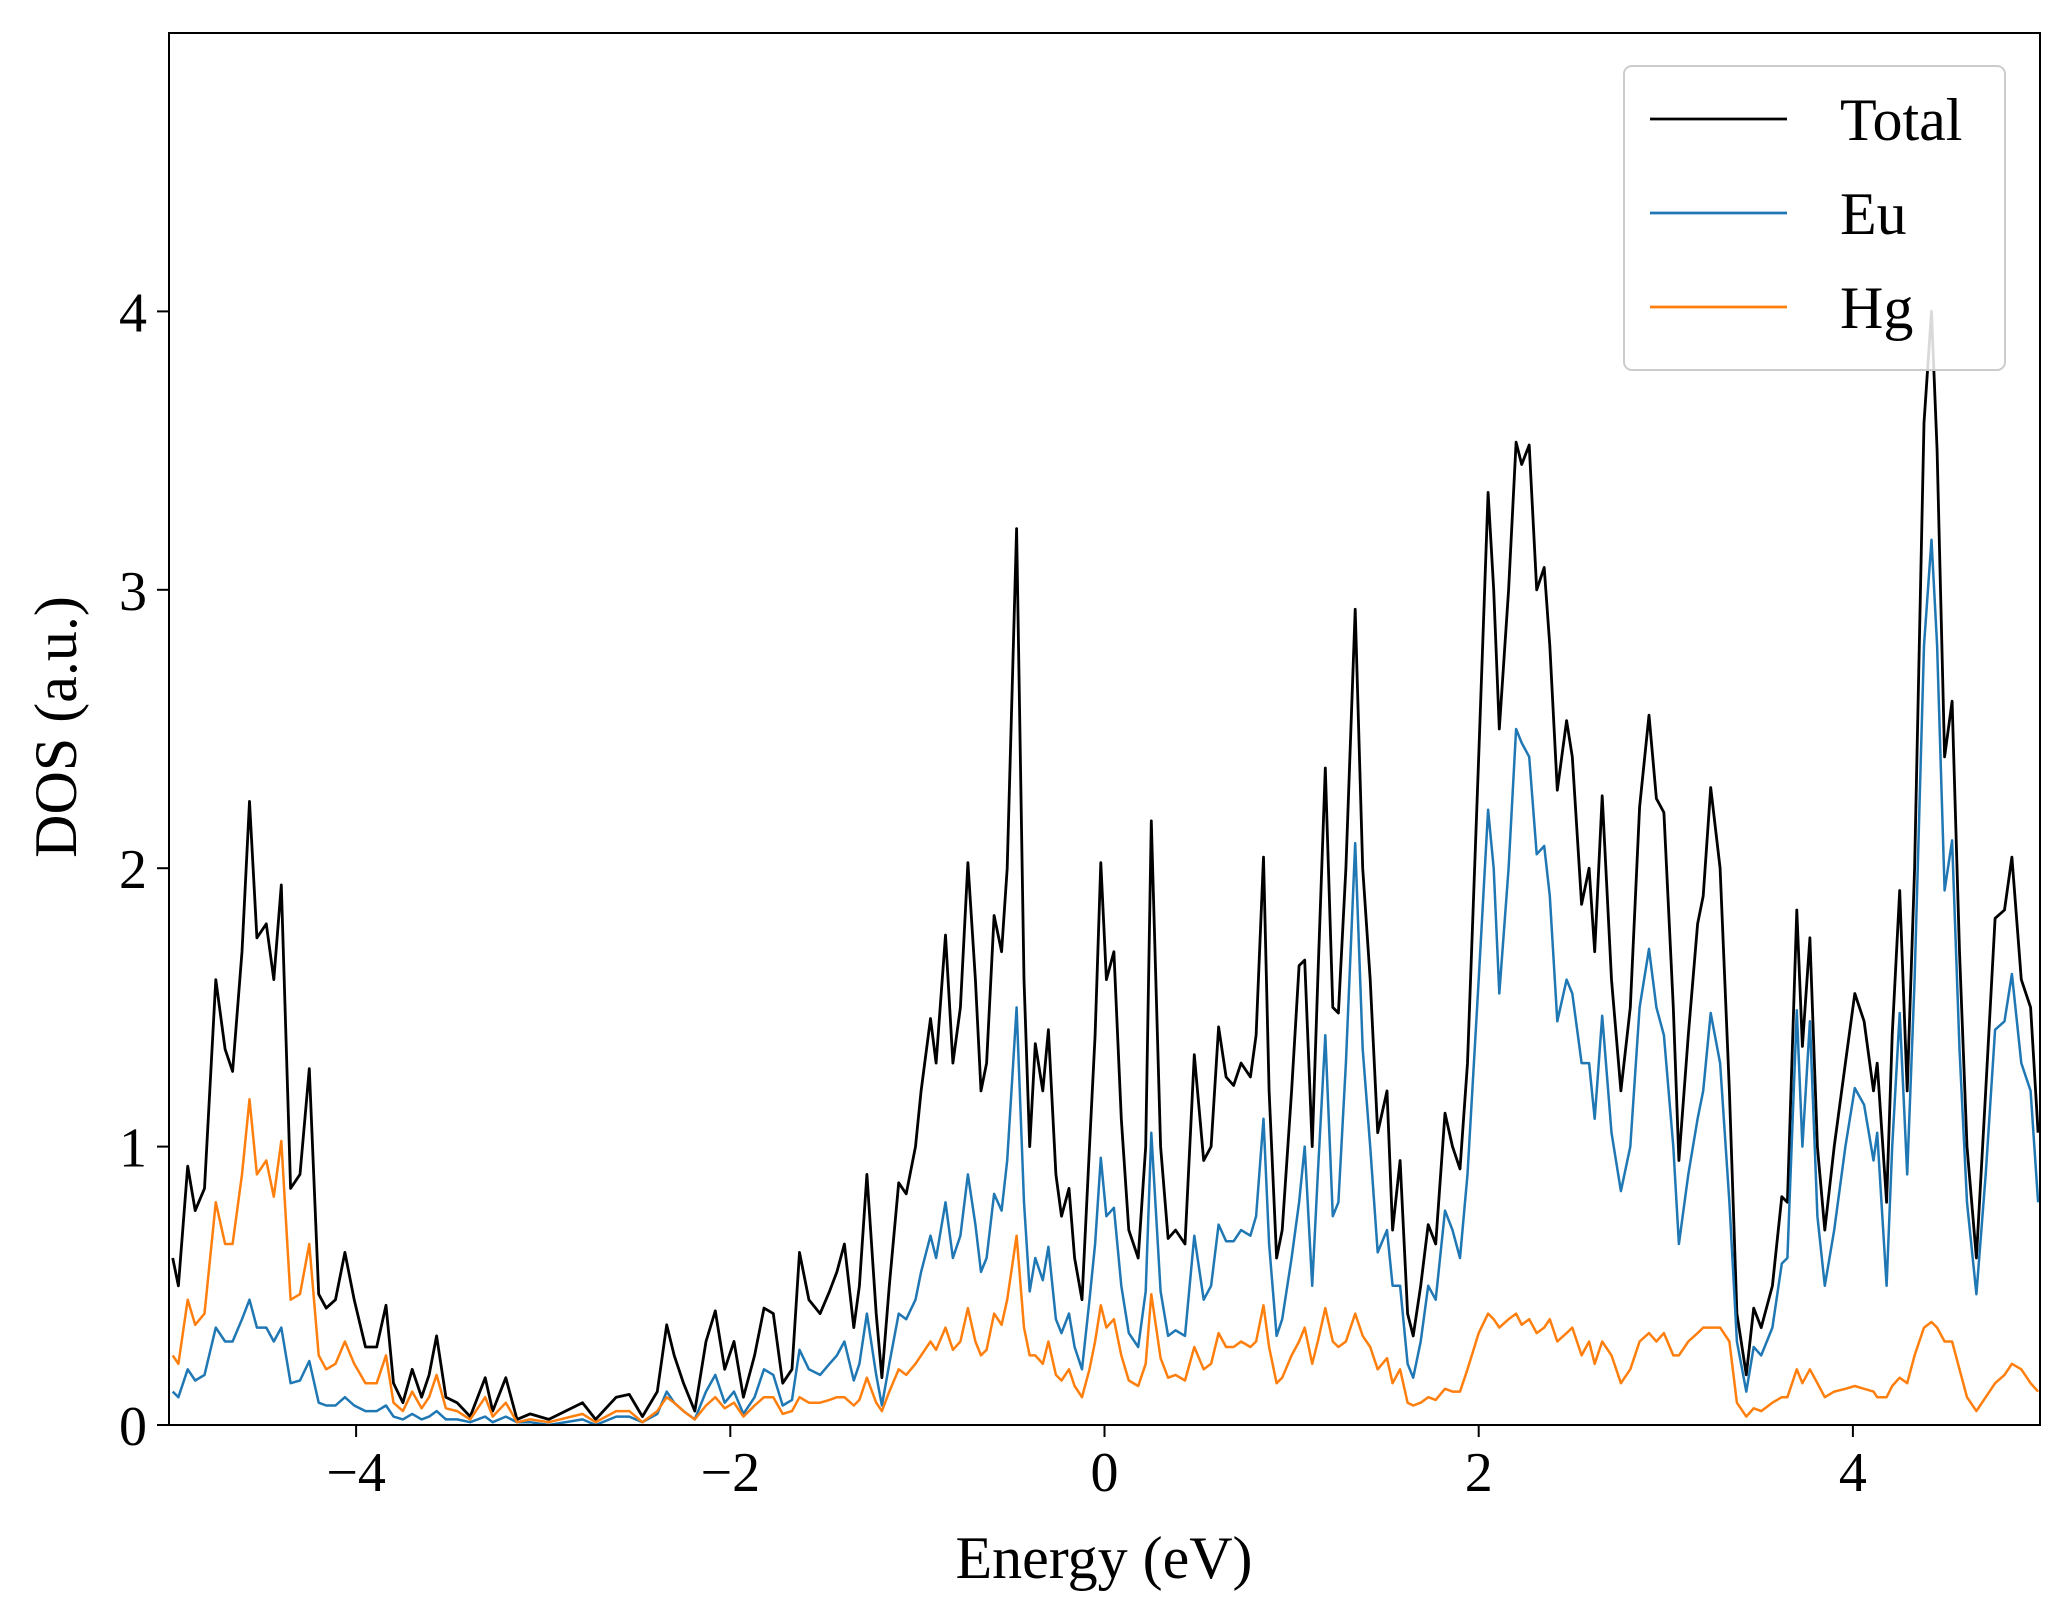 Image resolution: width=2063 pixels, height=1617 pixels. I want to click on y-tick-label: 3, so click(133, 592).